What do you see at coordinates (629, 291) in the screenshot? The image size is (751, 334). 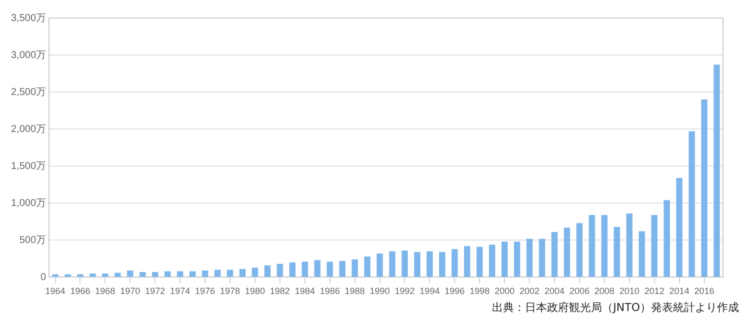 I see `x-tick-label: 2010` at bounding box center [629, 291].